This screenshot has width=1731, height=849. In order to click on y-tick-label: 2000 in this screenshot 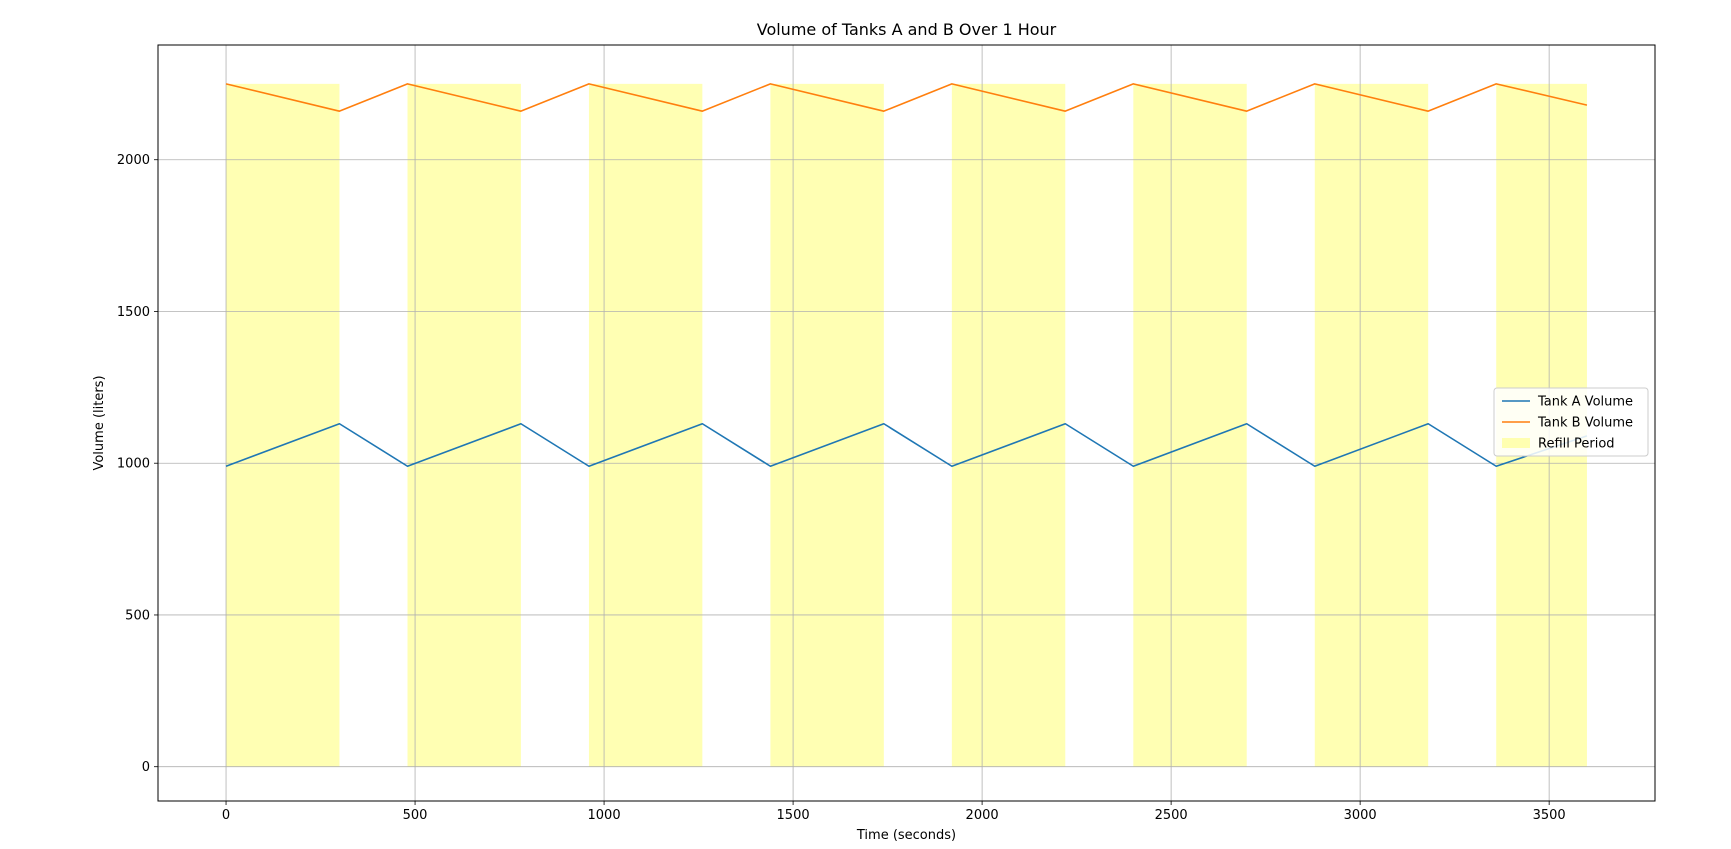, I will do `click(133, 160)`.